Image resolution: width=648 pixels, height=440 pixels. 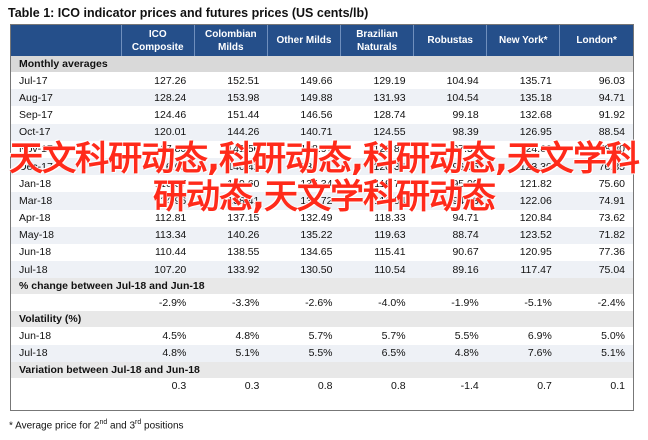 What do you see at coordinates (243, 114) in the screenshot?
I see `table-cell: 151.44` at bounding box center [243, 114].